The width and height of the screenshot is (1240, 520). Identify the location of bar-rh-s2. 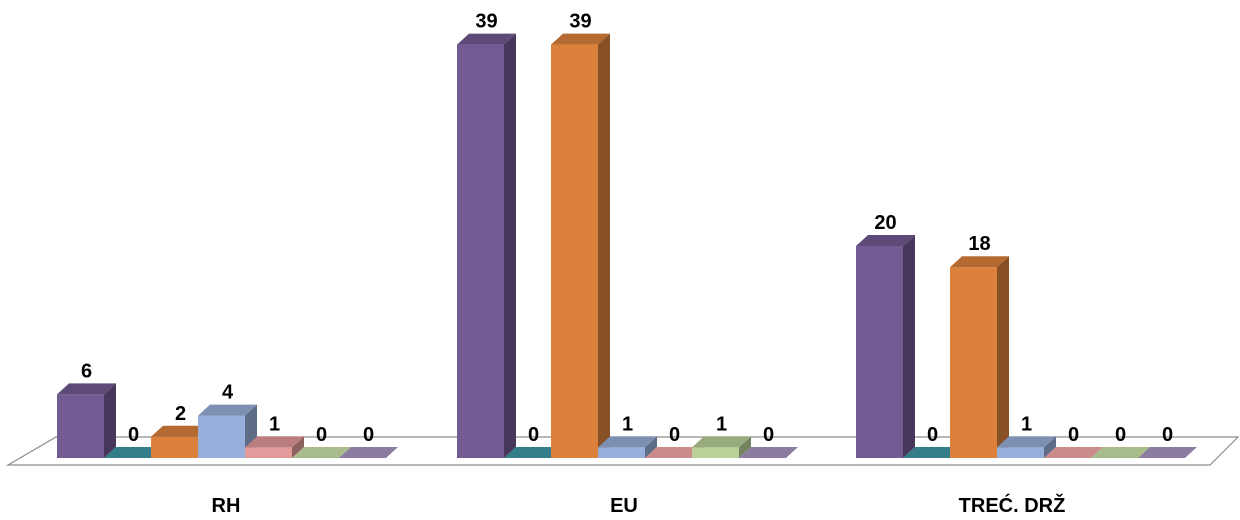
(133, 452).